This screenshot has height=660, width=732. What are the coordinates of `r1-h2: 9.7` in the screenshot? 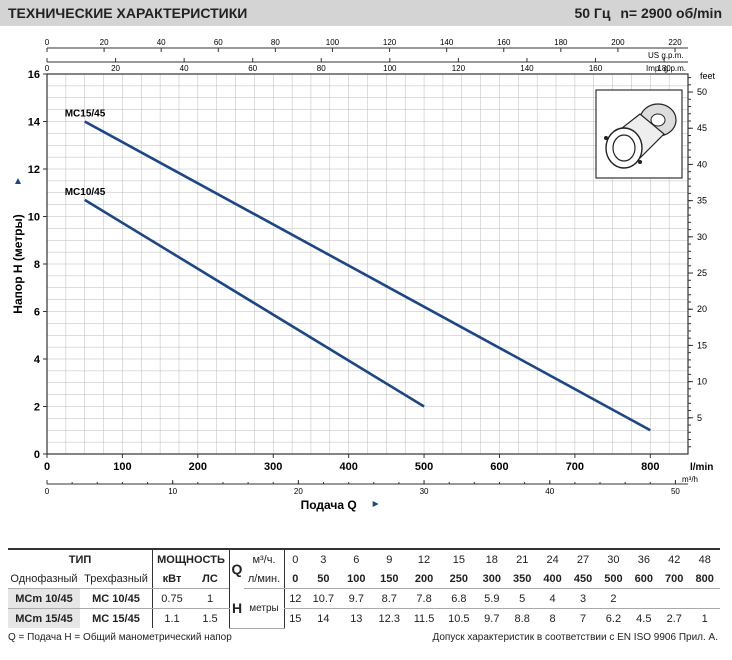 It's located at (356, 598).